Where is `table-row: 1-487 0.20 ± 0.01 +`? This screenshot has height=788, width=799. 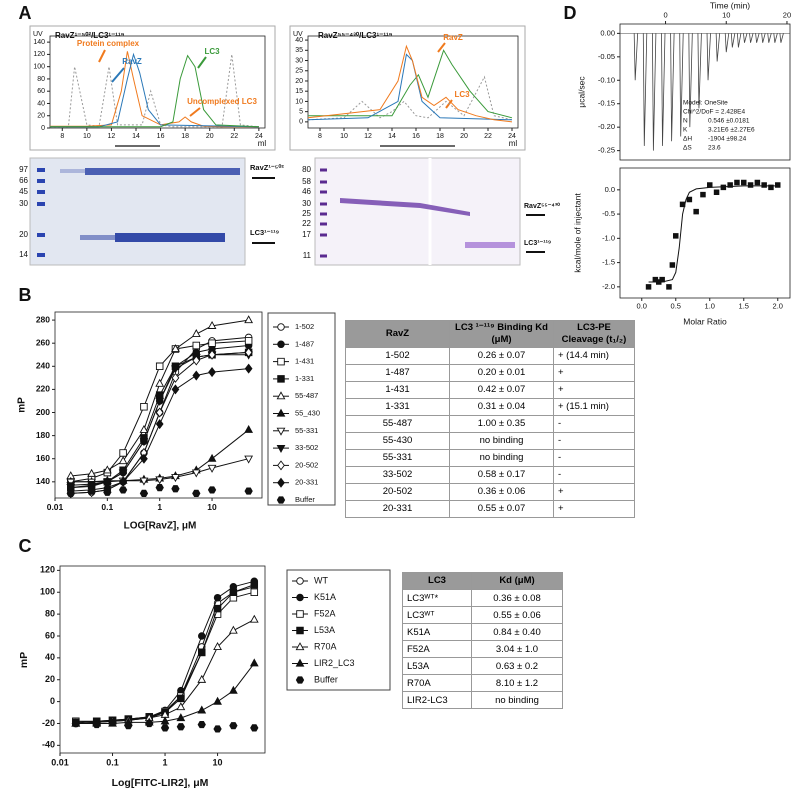 table-row: 1-487 0.20 ± 0.01 + is located at coordinates (490, 372).